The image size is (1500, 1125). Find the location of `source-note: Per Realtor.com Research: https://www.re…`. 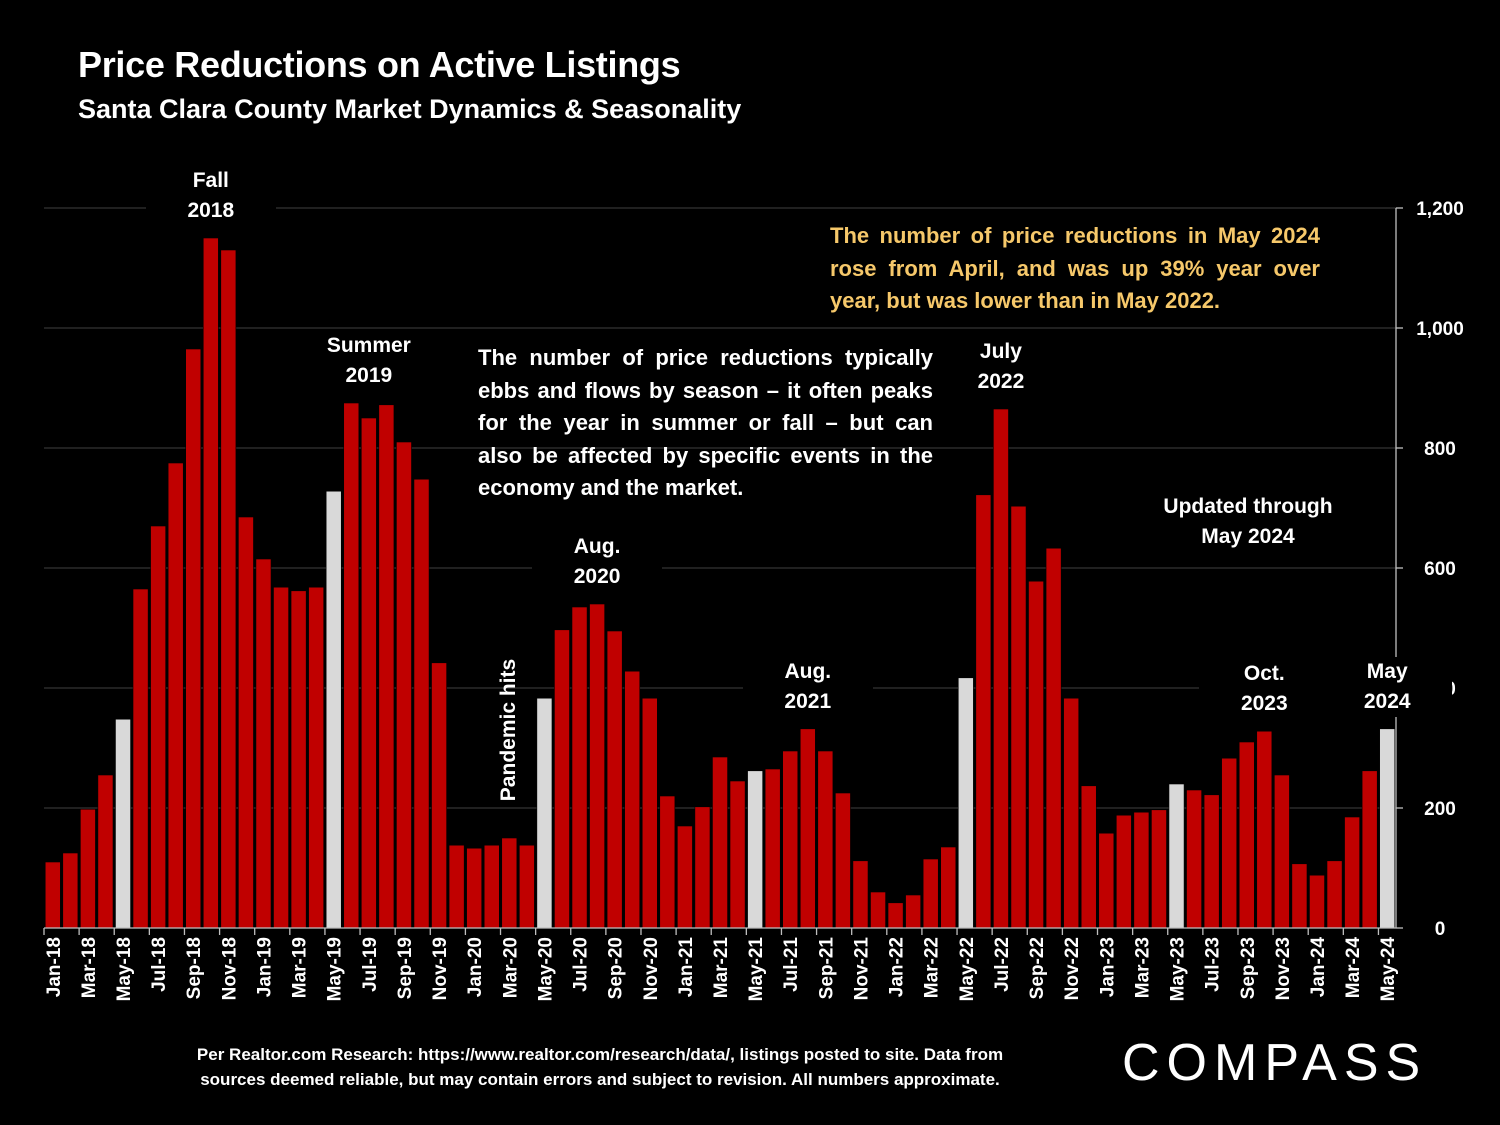

source-note: Per Realtor.com Research: https://www.re… is located at coordinates (600, 1067).